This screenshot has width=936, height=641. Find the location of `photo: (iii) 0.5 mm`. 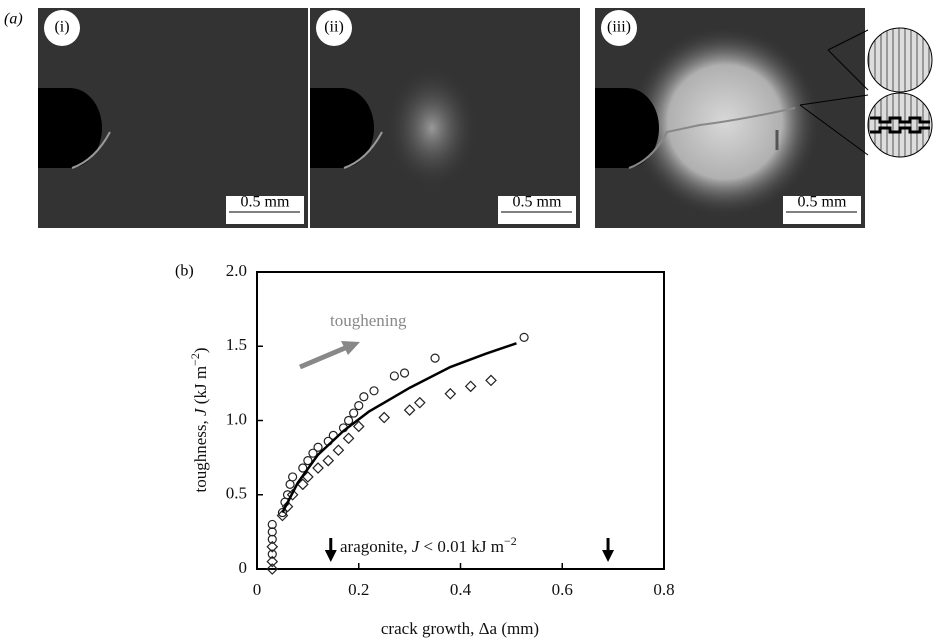

photo: (iii) 0.5 mm is located at coordinates (764, 118).